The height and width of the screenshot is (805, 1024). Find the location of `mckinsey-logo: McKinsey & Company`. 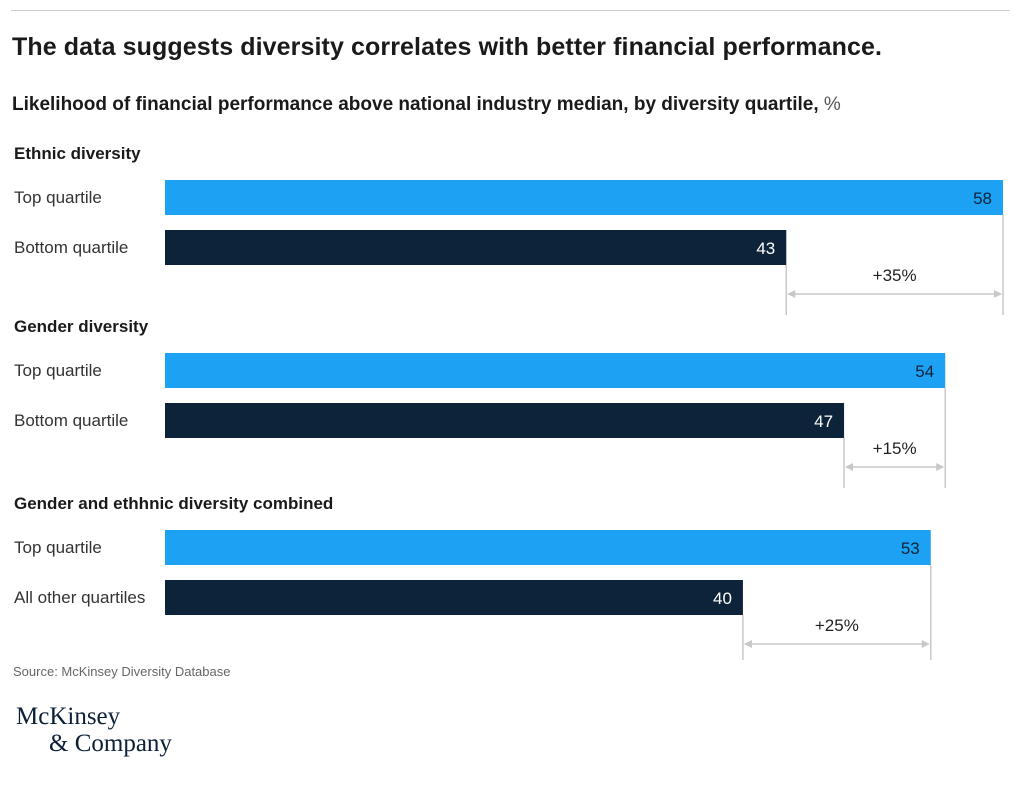

mckinsey-logo: McKinsey & Company is located at coordinates (94, 730).